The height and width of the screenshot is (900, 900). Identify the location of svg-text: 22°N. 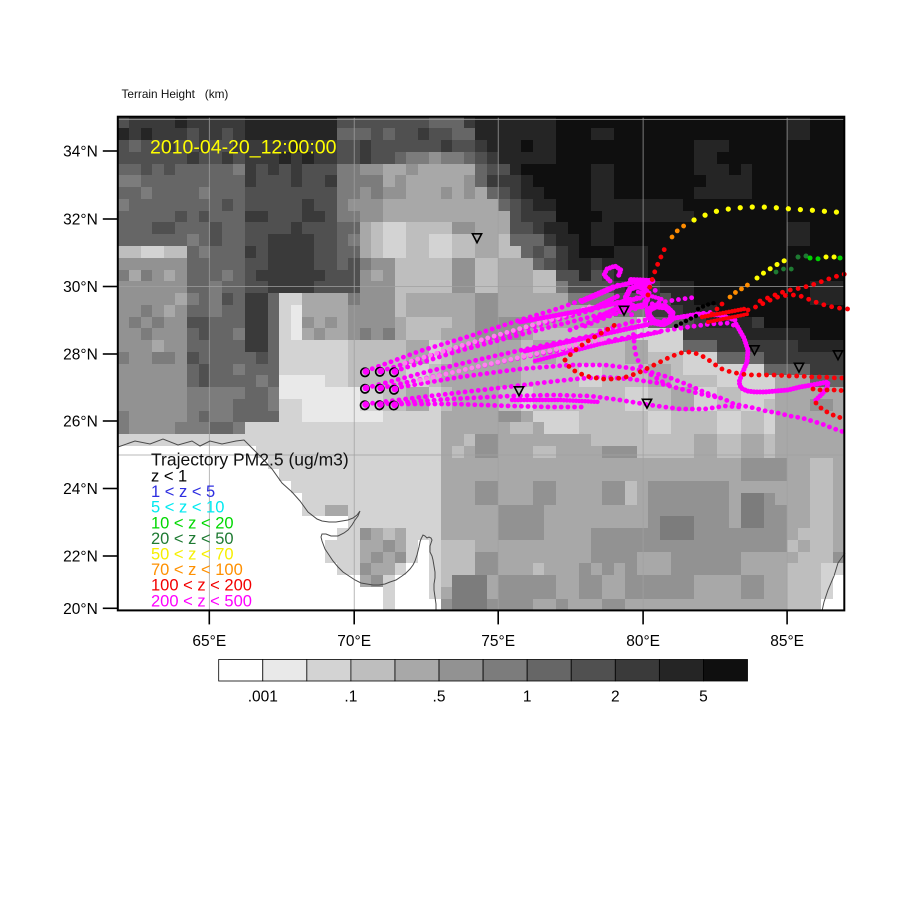
(80, 557).